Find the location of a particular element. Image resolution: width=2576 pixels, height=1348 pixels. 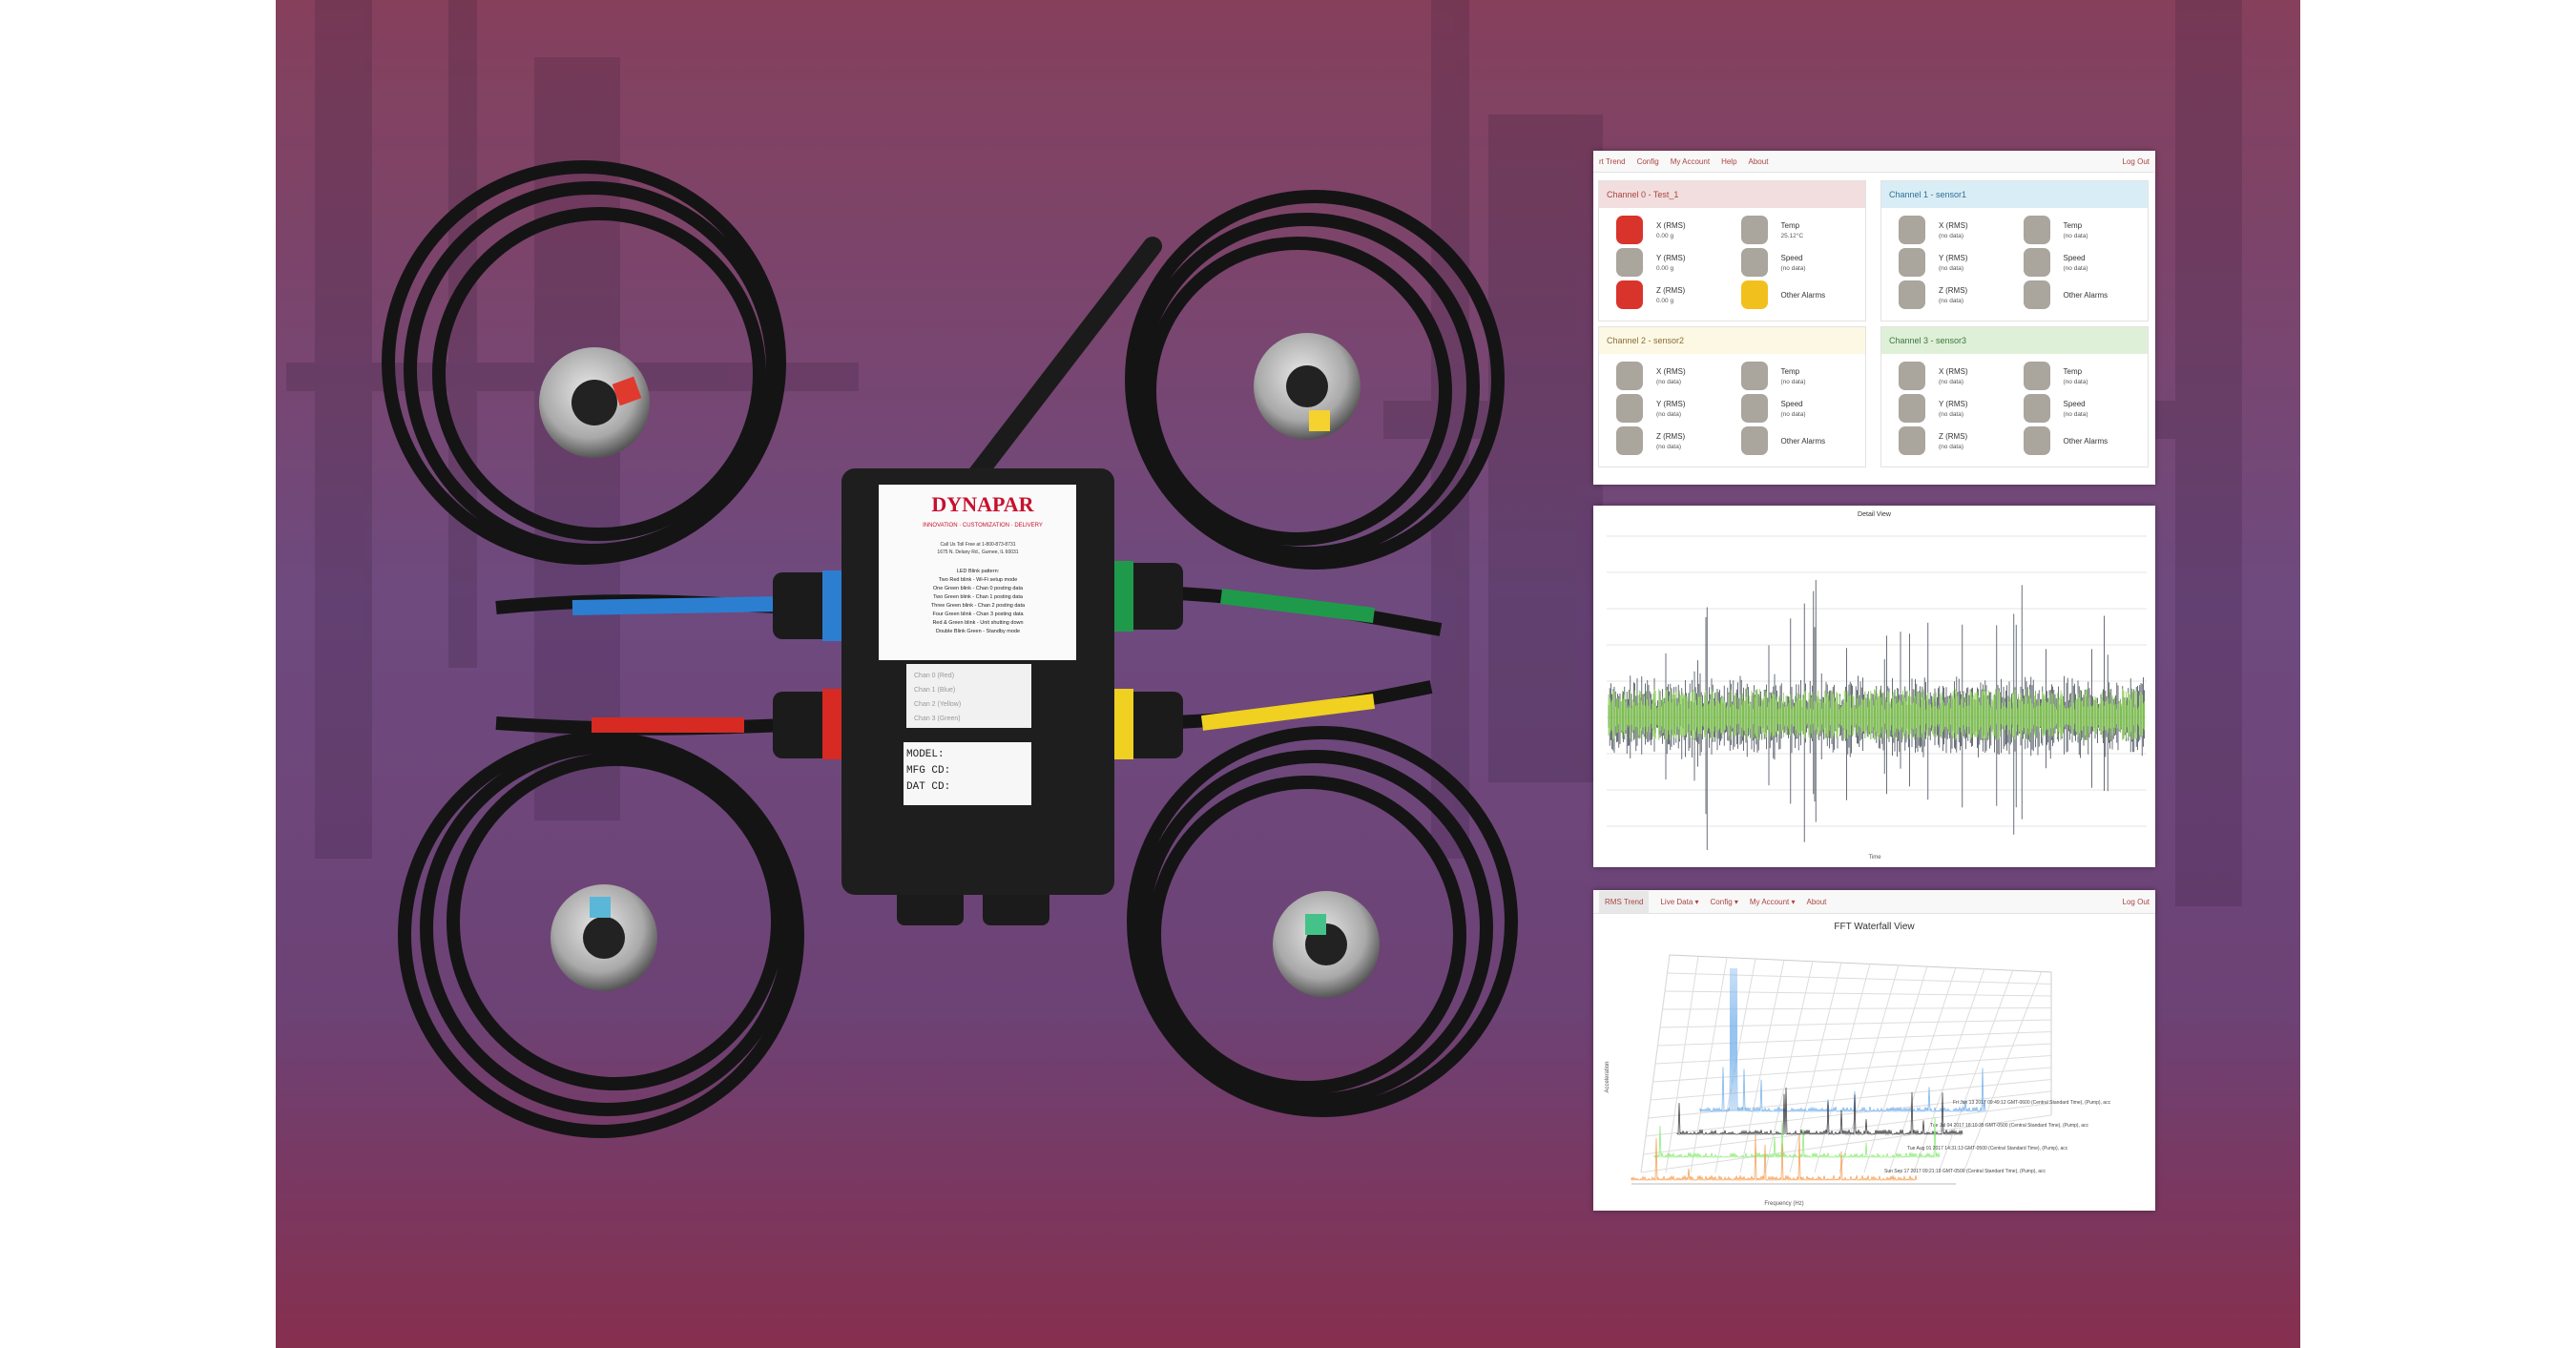

status-text: Z (RMS) (no data) is located at coordinates (1670, 441).